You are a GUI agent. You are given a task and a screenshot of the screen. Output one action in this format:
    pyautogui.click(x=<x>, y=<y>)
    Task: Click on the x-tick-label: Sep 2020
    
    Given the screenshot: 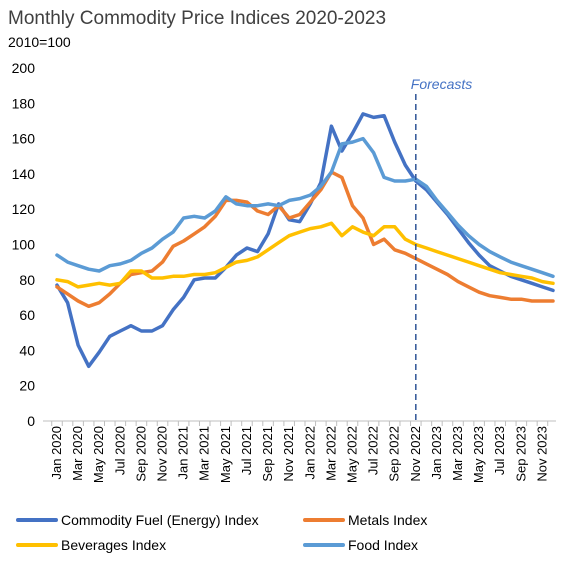 What is the action you would take?
    pyautogui.click(x=140, y=454)
    